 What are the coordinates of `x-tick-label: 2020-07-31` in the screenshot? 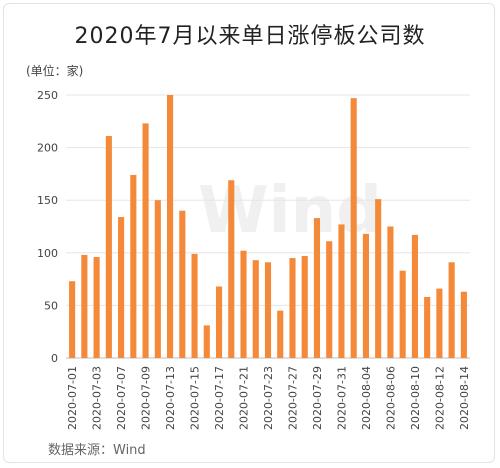 It's located at (341, 398).